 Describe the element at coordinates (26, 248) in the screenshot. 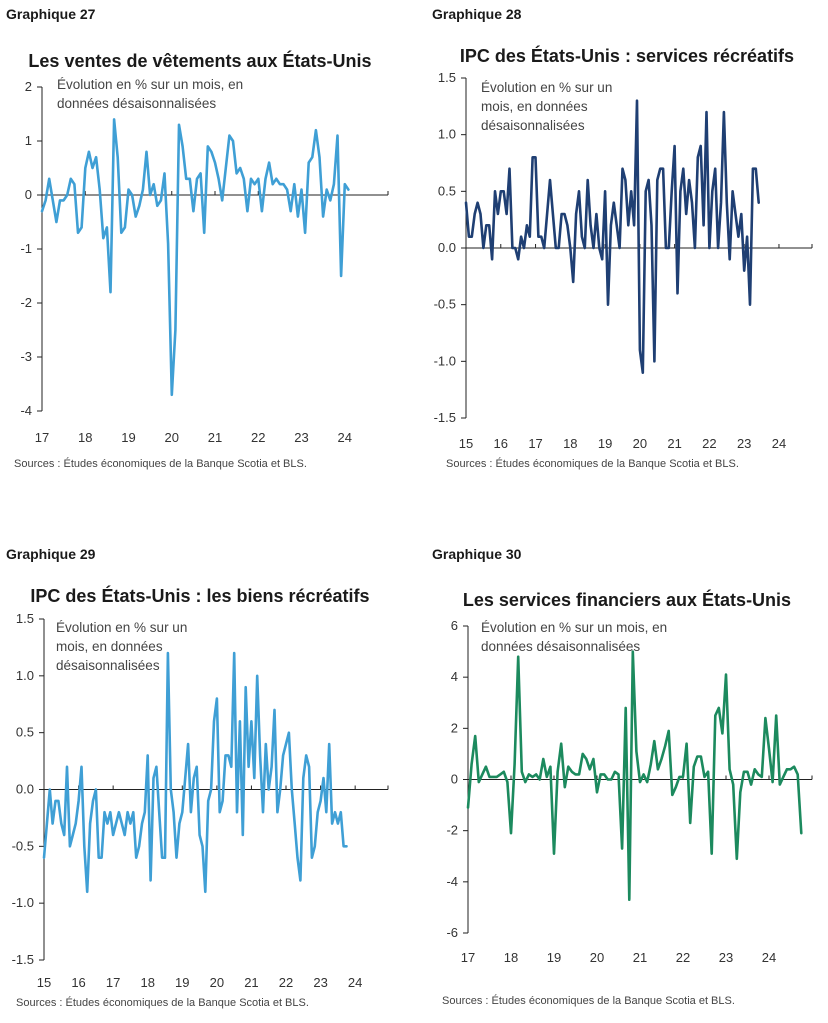

I see `y-tick-label: -1` at that location.